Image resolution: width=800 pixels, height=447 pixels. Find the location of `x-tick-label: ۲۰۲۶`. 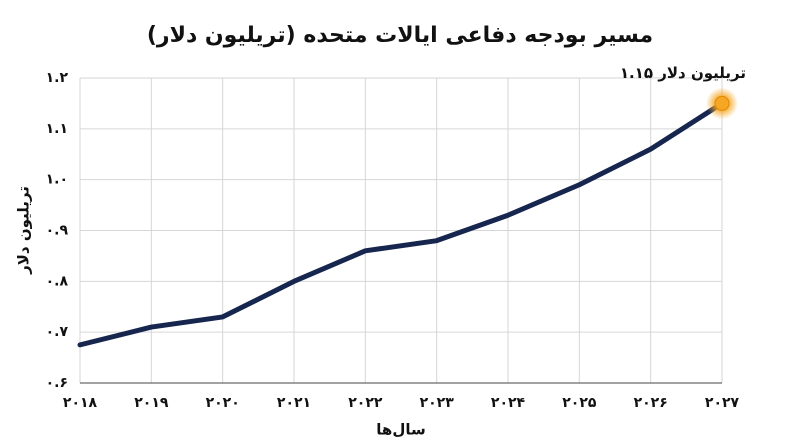

x-tick-label: ۲۰۲۶ is located at coordinates (651, 403).